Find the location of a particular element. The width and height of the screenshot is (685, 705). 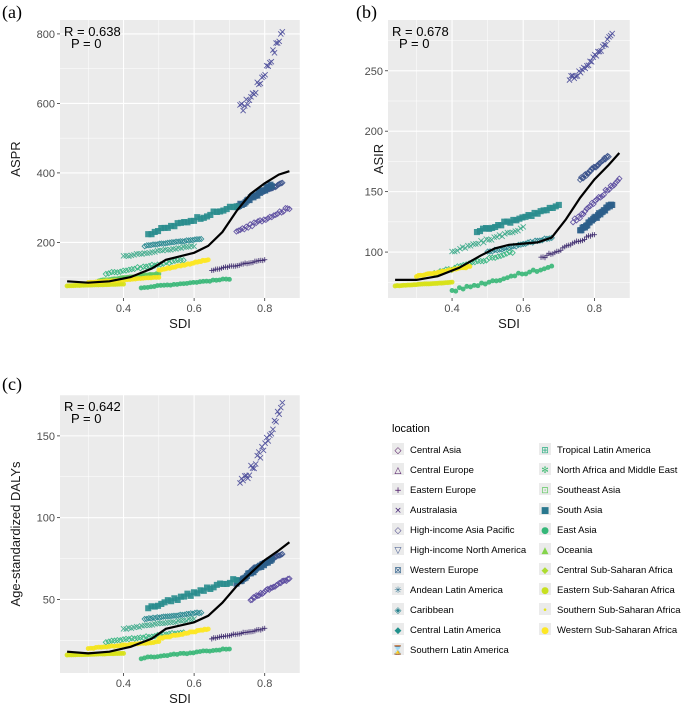

y-axis-title: ASIR is located at coordinates (378, 159).